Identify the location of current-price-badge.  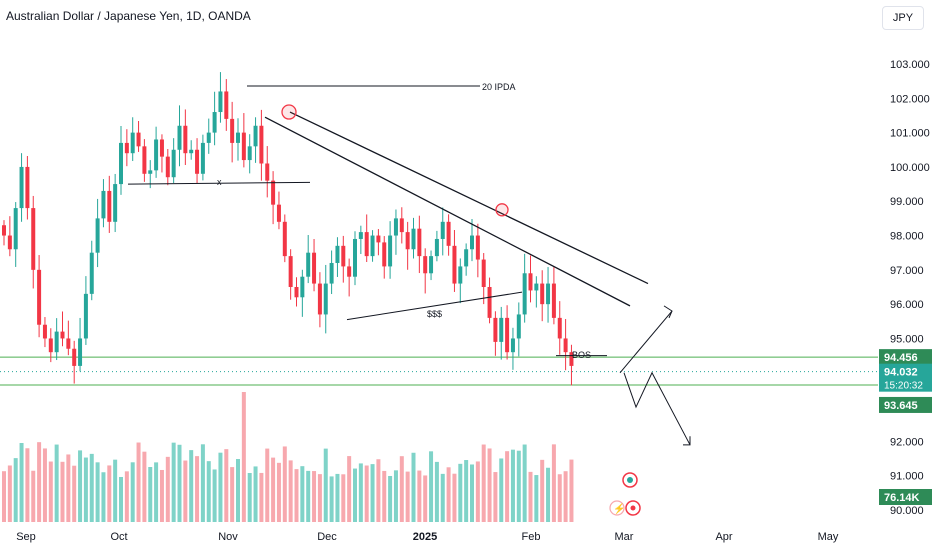
(905, 377).